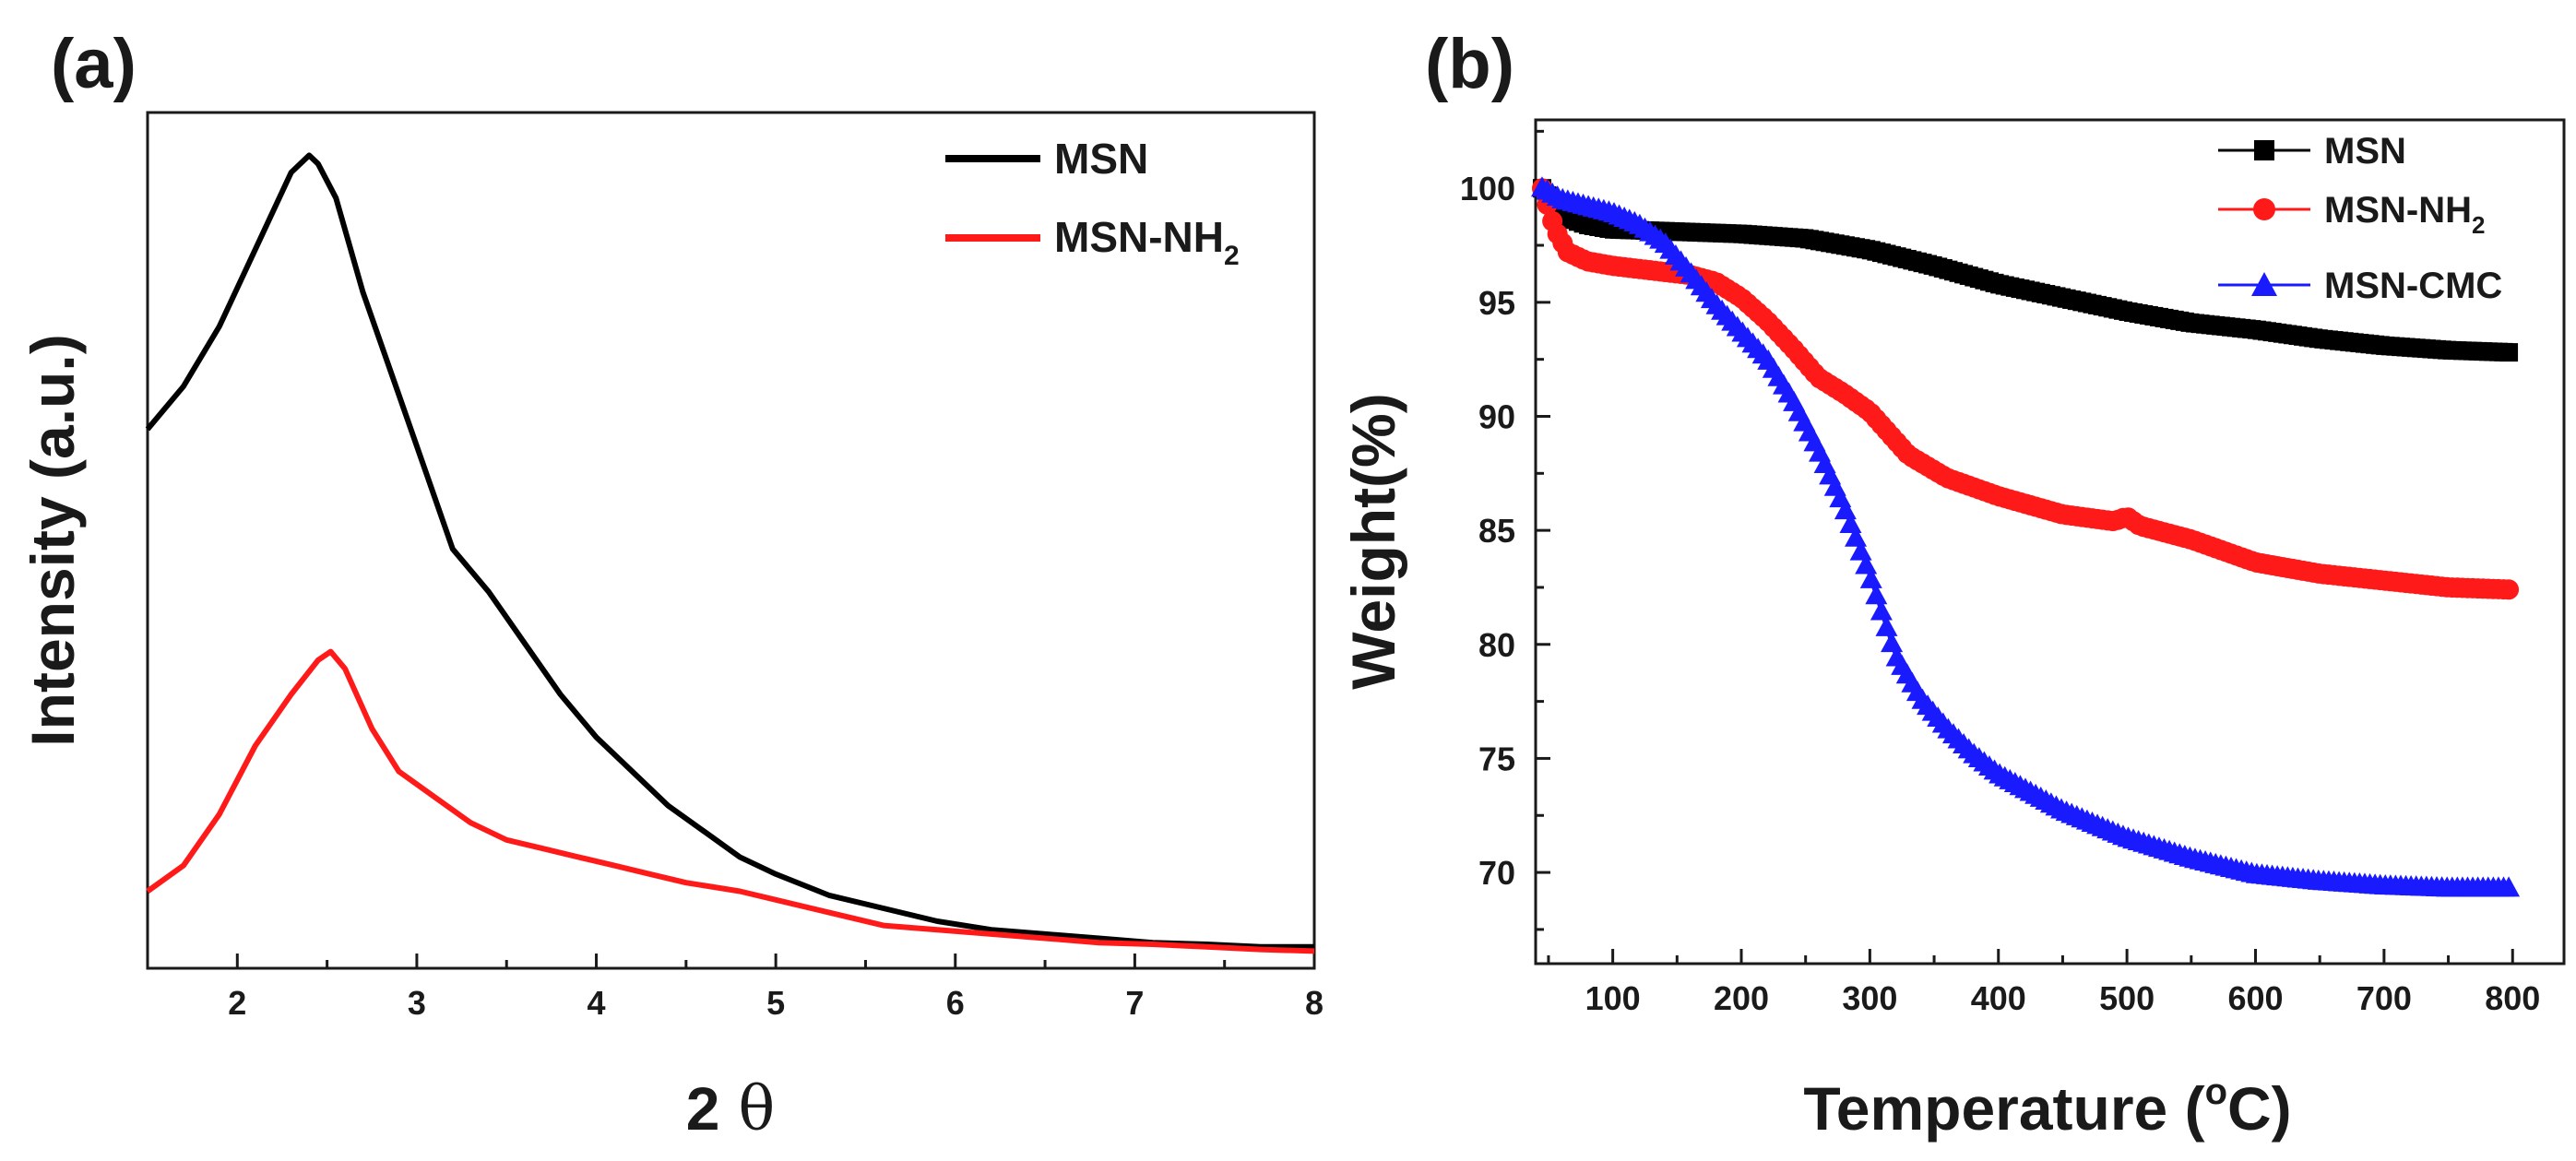 The height and width of the screenshot is (1161, 2576). What do you see at coordinates (94, 64) in the screenshot?
I see `panel-a-label: (a)` at bounding box center [94, 64].